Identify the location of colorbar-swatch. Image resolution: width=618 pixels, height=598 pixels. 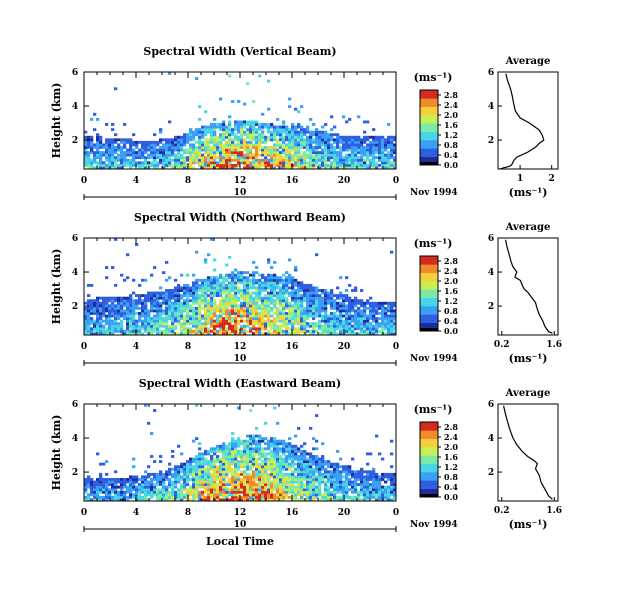
(429, 119).